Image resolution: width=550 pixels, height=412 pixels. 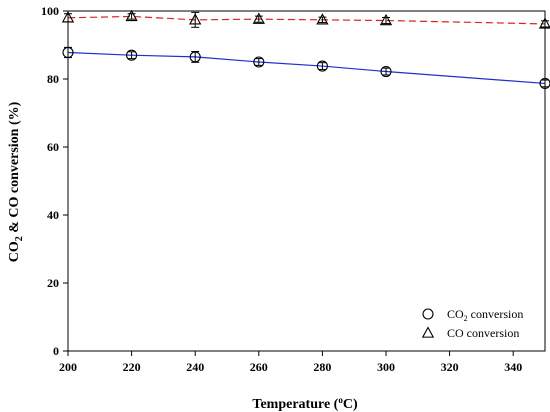 I want to click on x-axis-title: Temperature (oC), so click(x=305, y=403).